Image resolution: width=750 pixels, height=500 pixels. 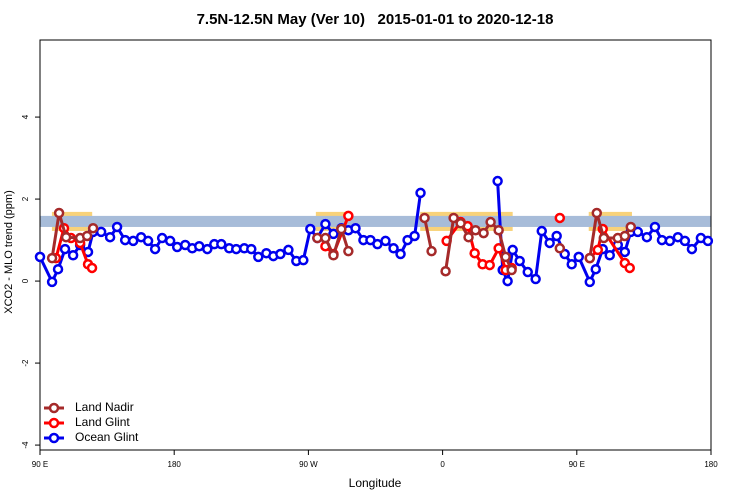 What do you see at coordinates (25, 116) in the screenshot?
I see `y-tick-label: 4` at bounding box center [25, 116].